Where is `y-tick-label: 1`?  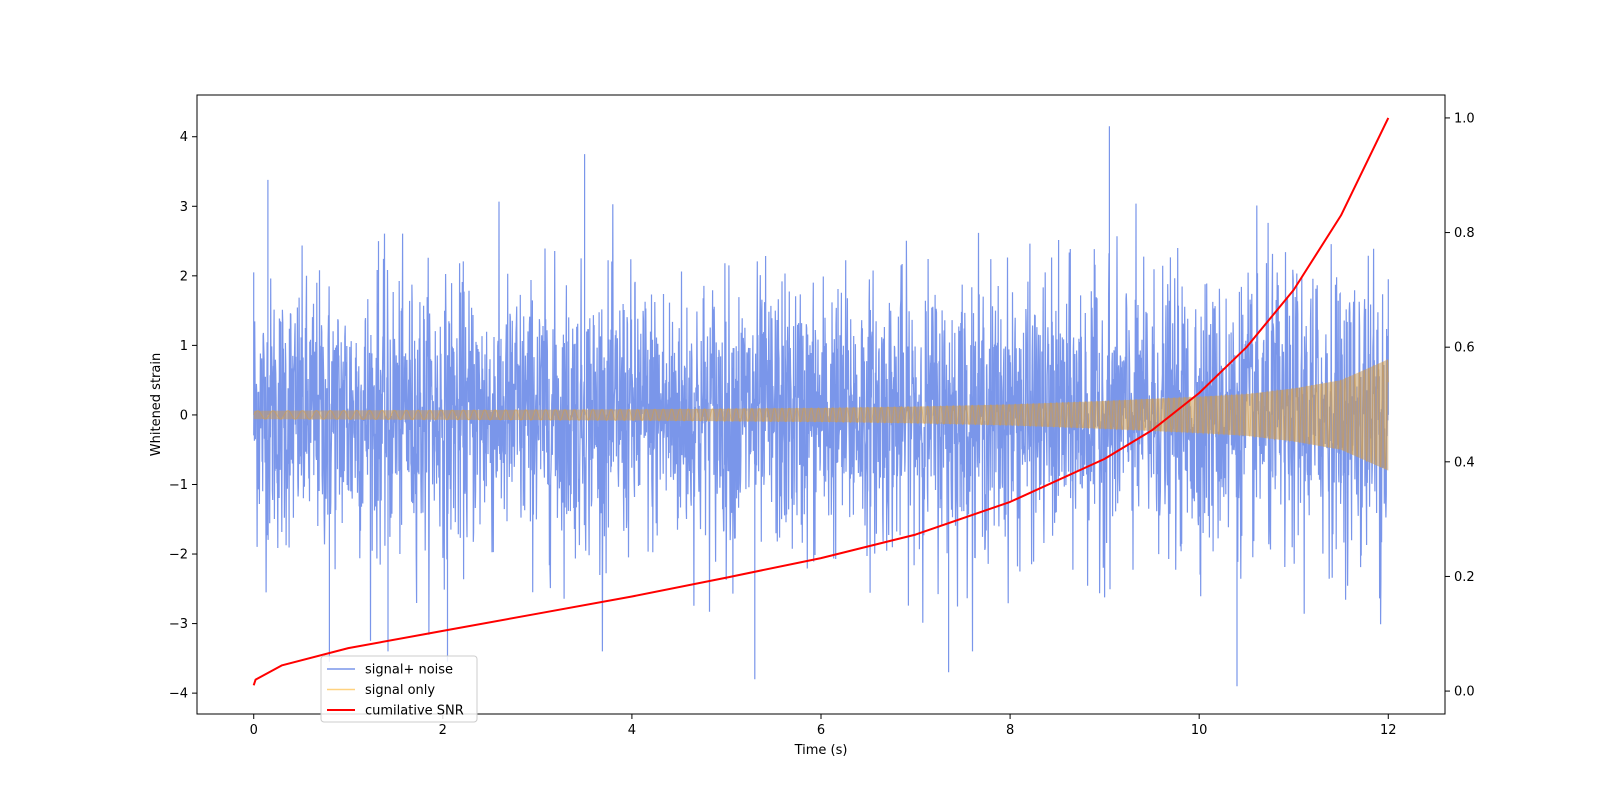
y-tick-label: 1 is located at coordinates (184, 346).